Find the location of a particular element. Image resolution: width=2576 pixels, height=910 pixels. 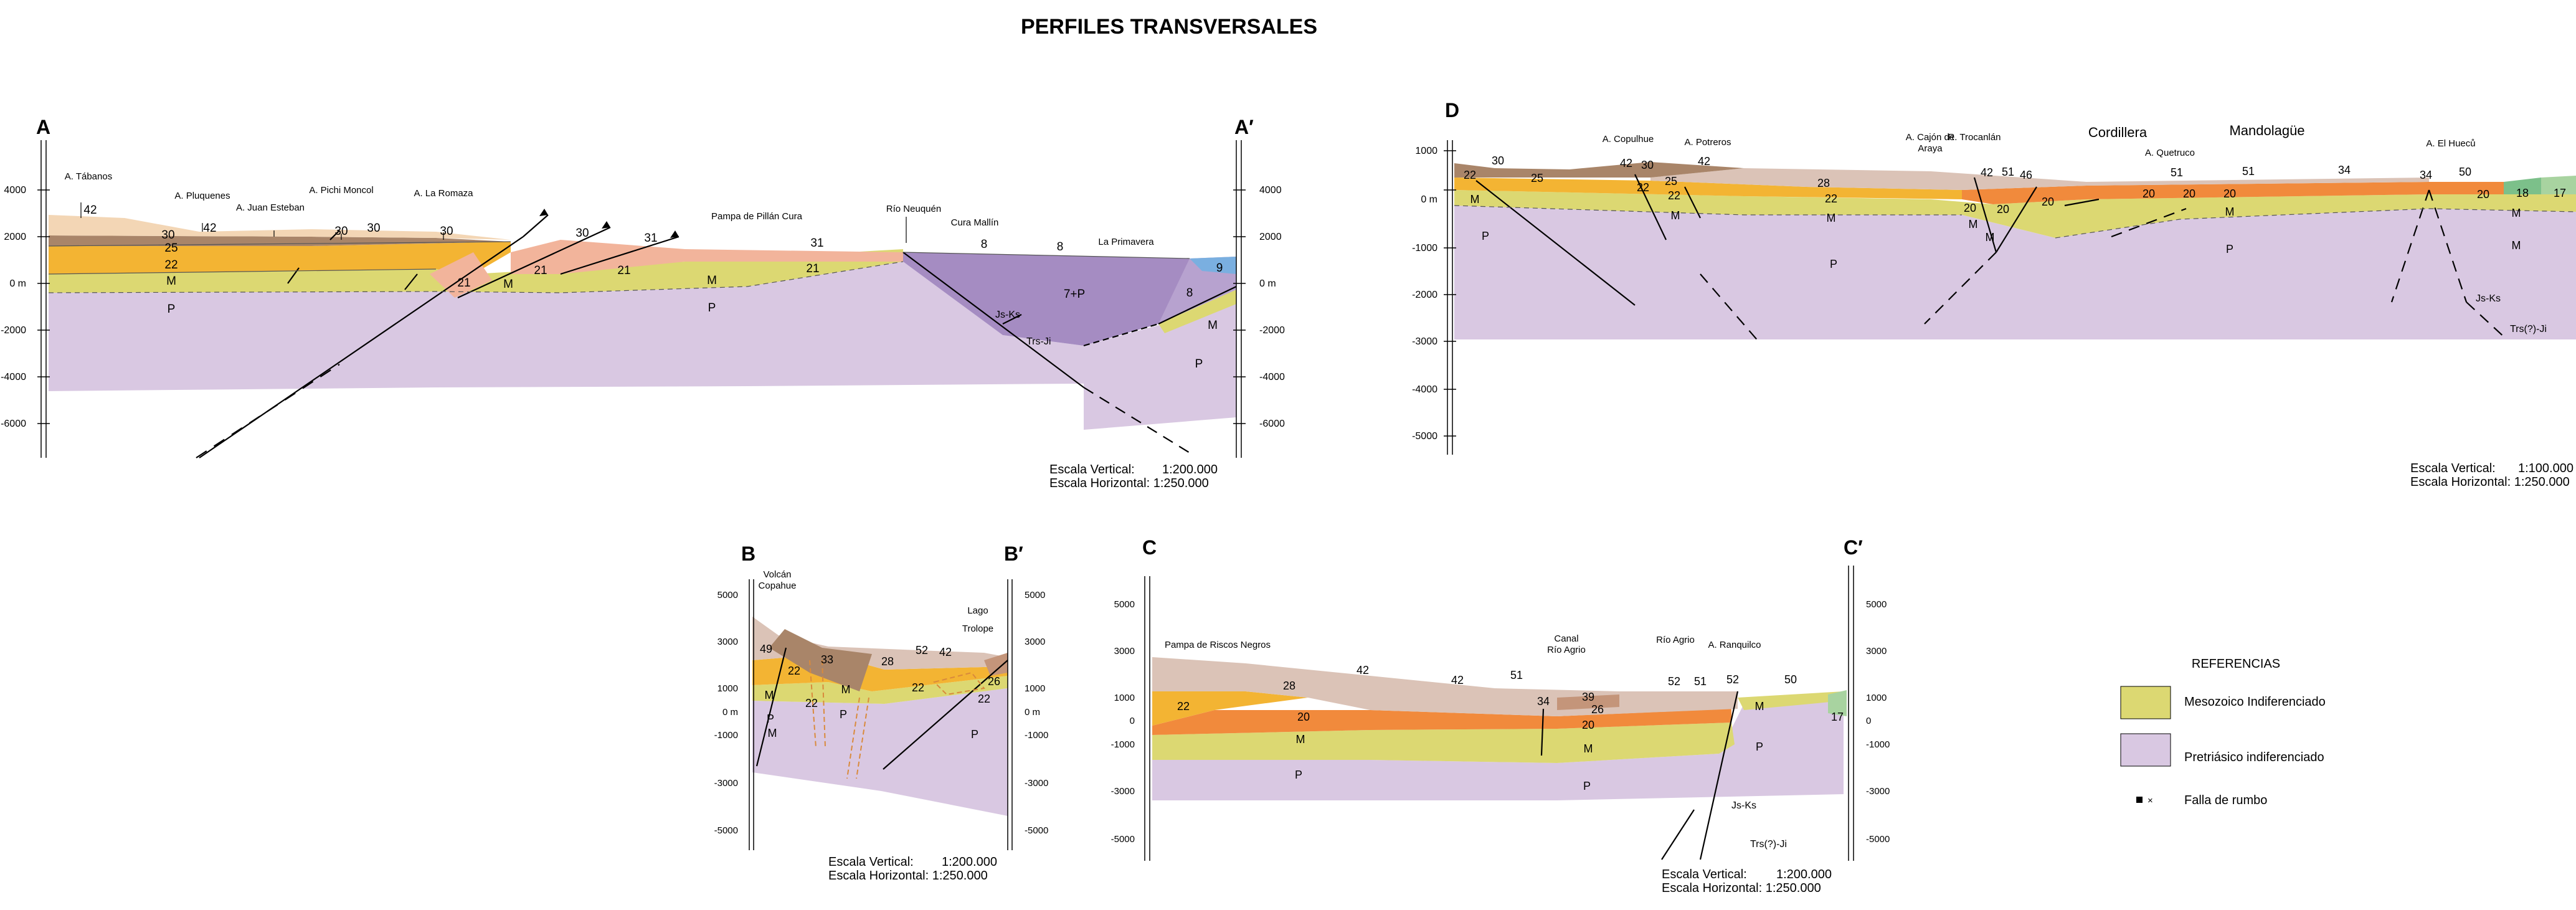

c-unit-6: 26 is located at coordinates (1597, 710).